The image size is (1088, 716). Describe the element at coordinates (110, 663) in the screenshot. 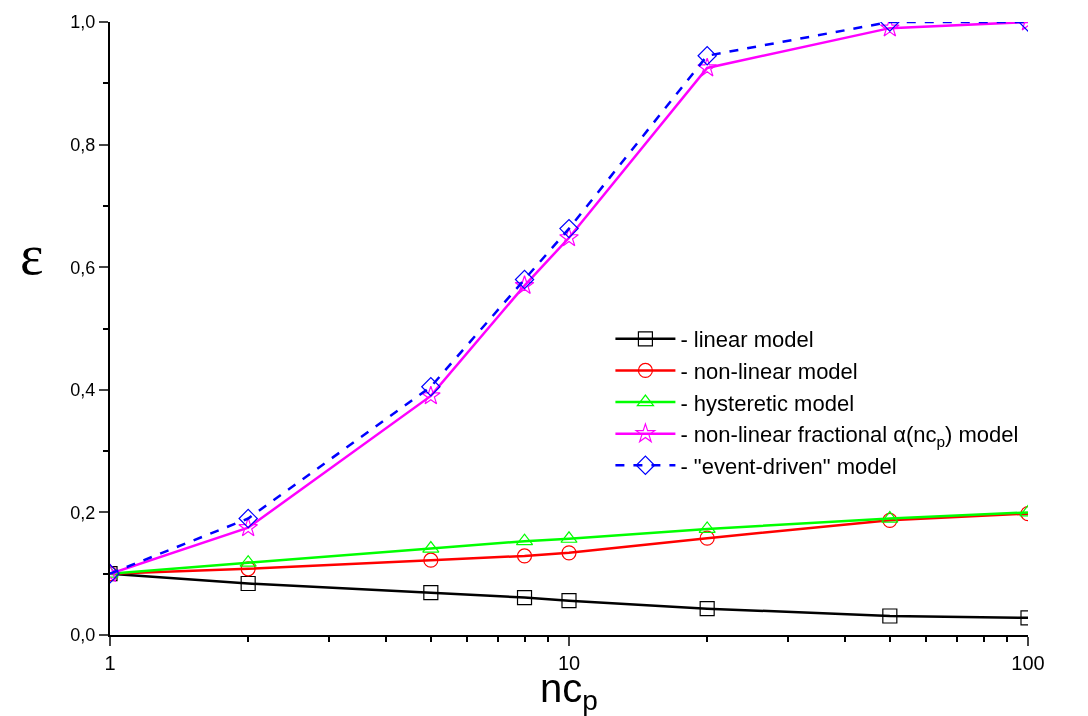

I see `x-tick-label: 1` at that location.